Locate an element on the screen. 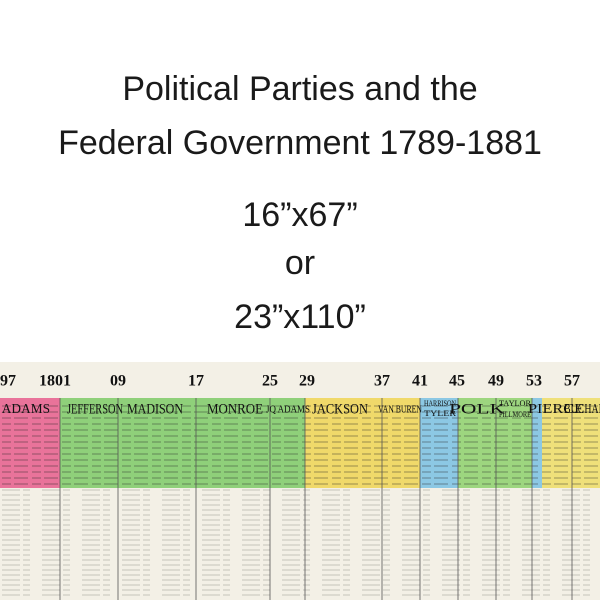 This screenshot has width=600, height=600. president-name: VAN BUREN is located at coordinates (400, 410).